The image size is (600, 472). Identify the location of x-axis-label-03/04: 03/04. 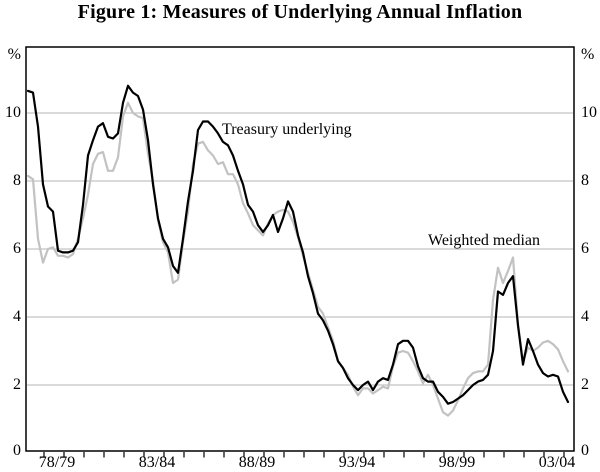
(557, 462).